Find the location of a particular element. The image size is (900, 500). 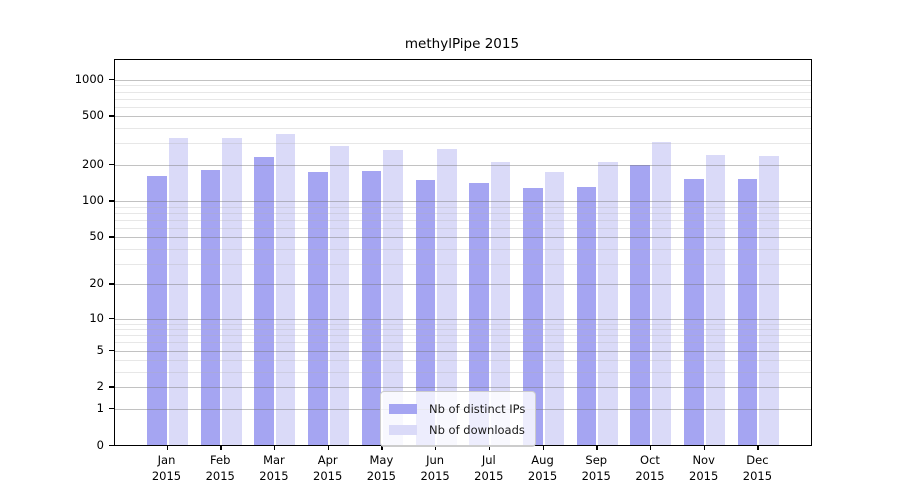

legend: Nb of distinct IPs Nb of downloads is located at coordinates (458, 419).